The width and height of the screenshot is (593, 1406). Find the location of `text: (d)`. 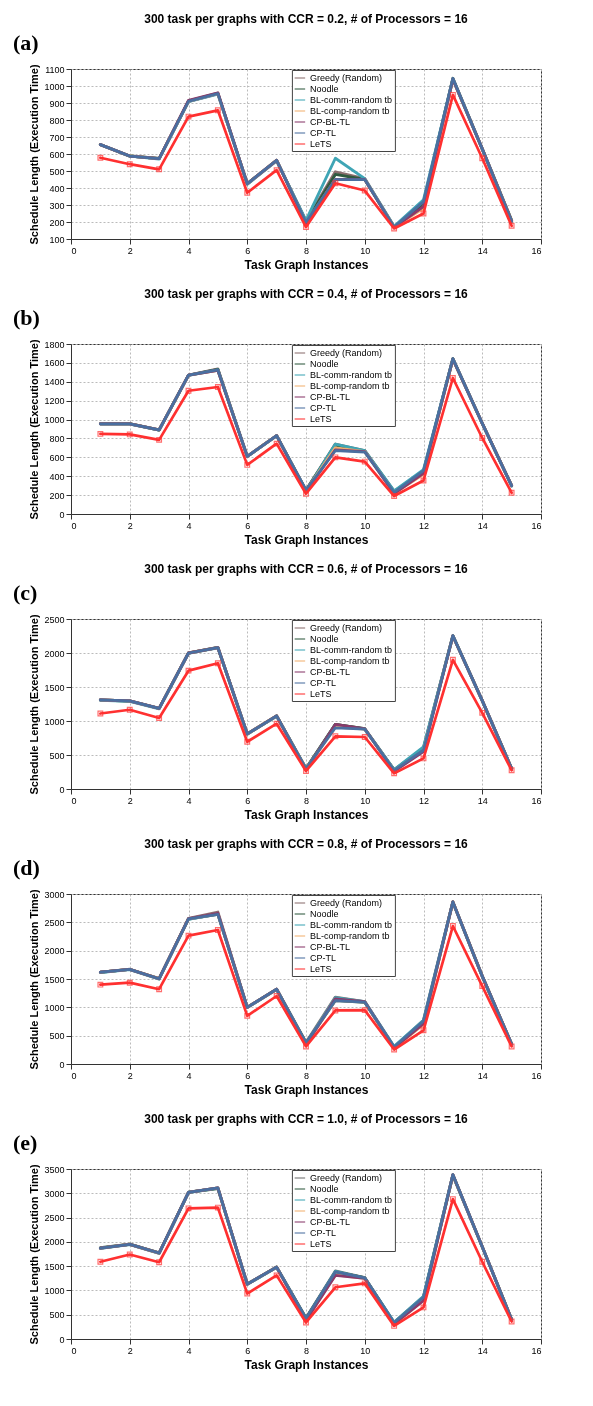

text: (d) is located at coordinates (26, 867).